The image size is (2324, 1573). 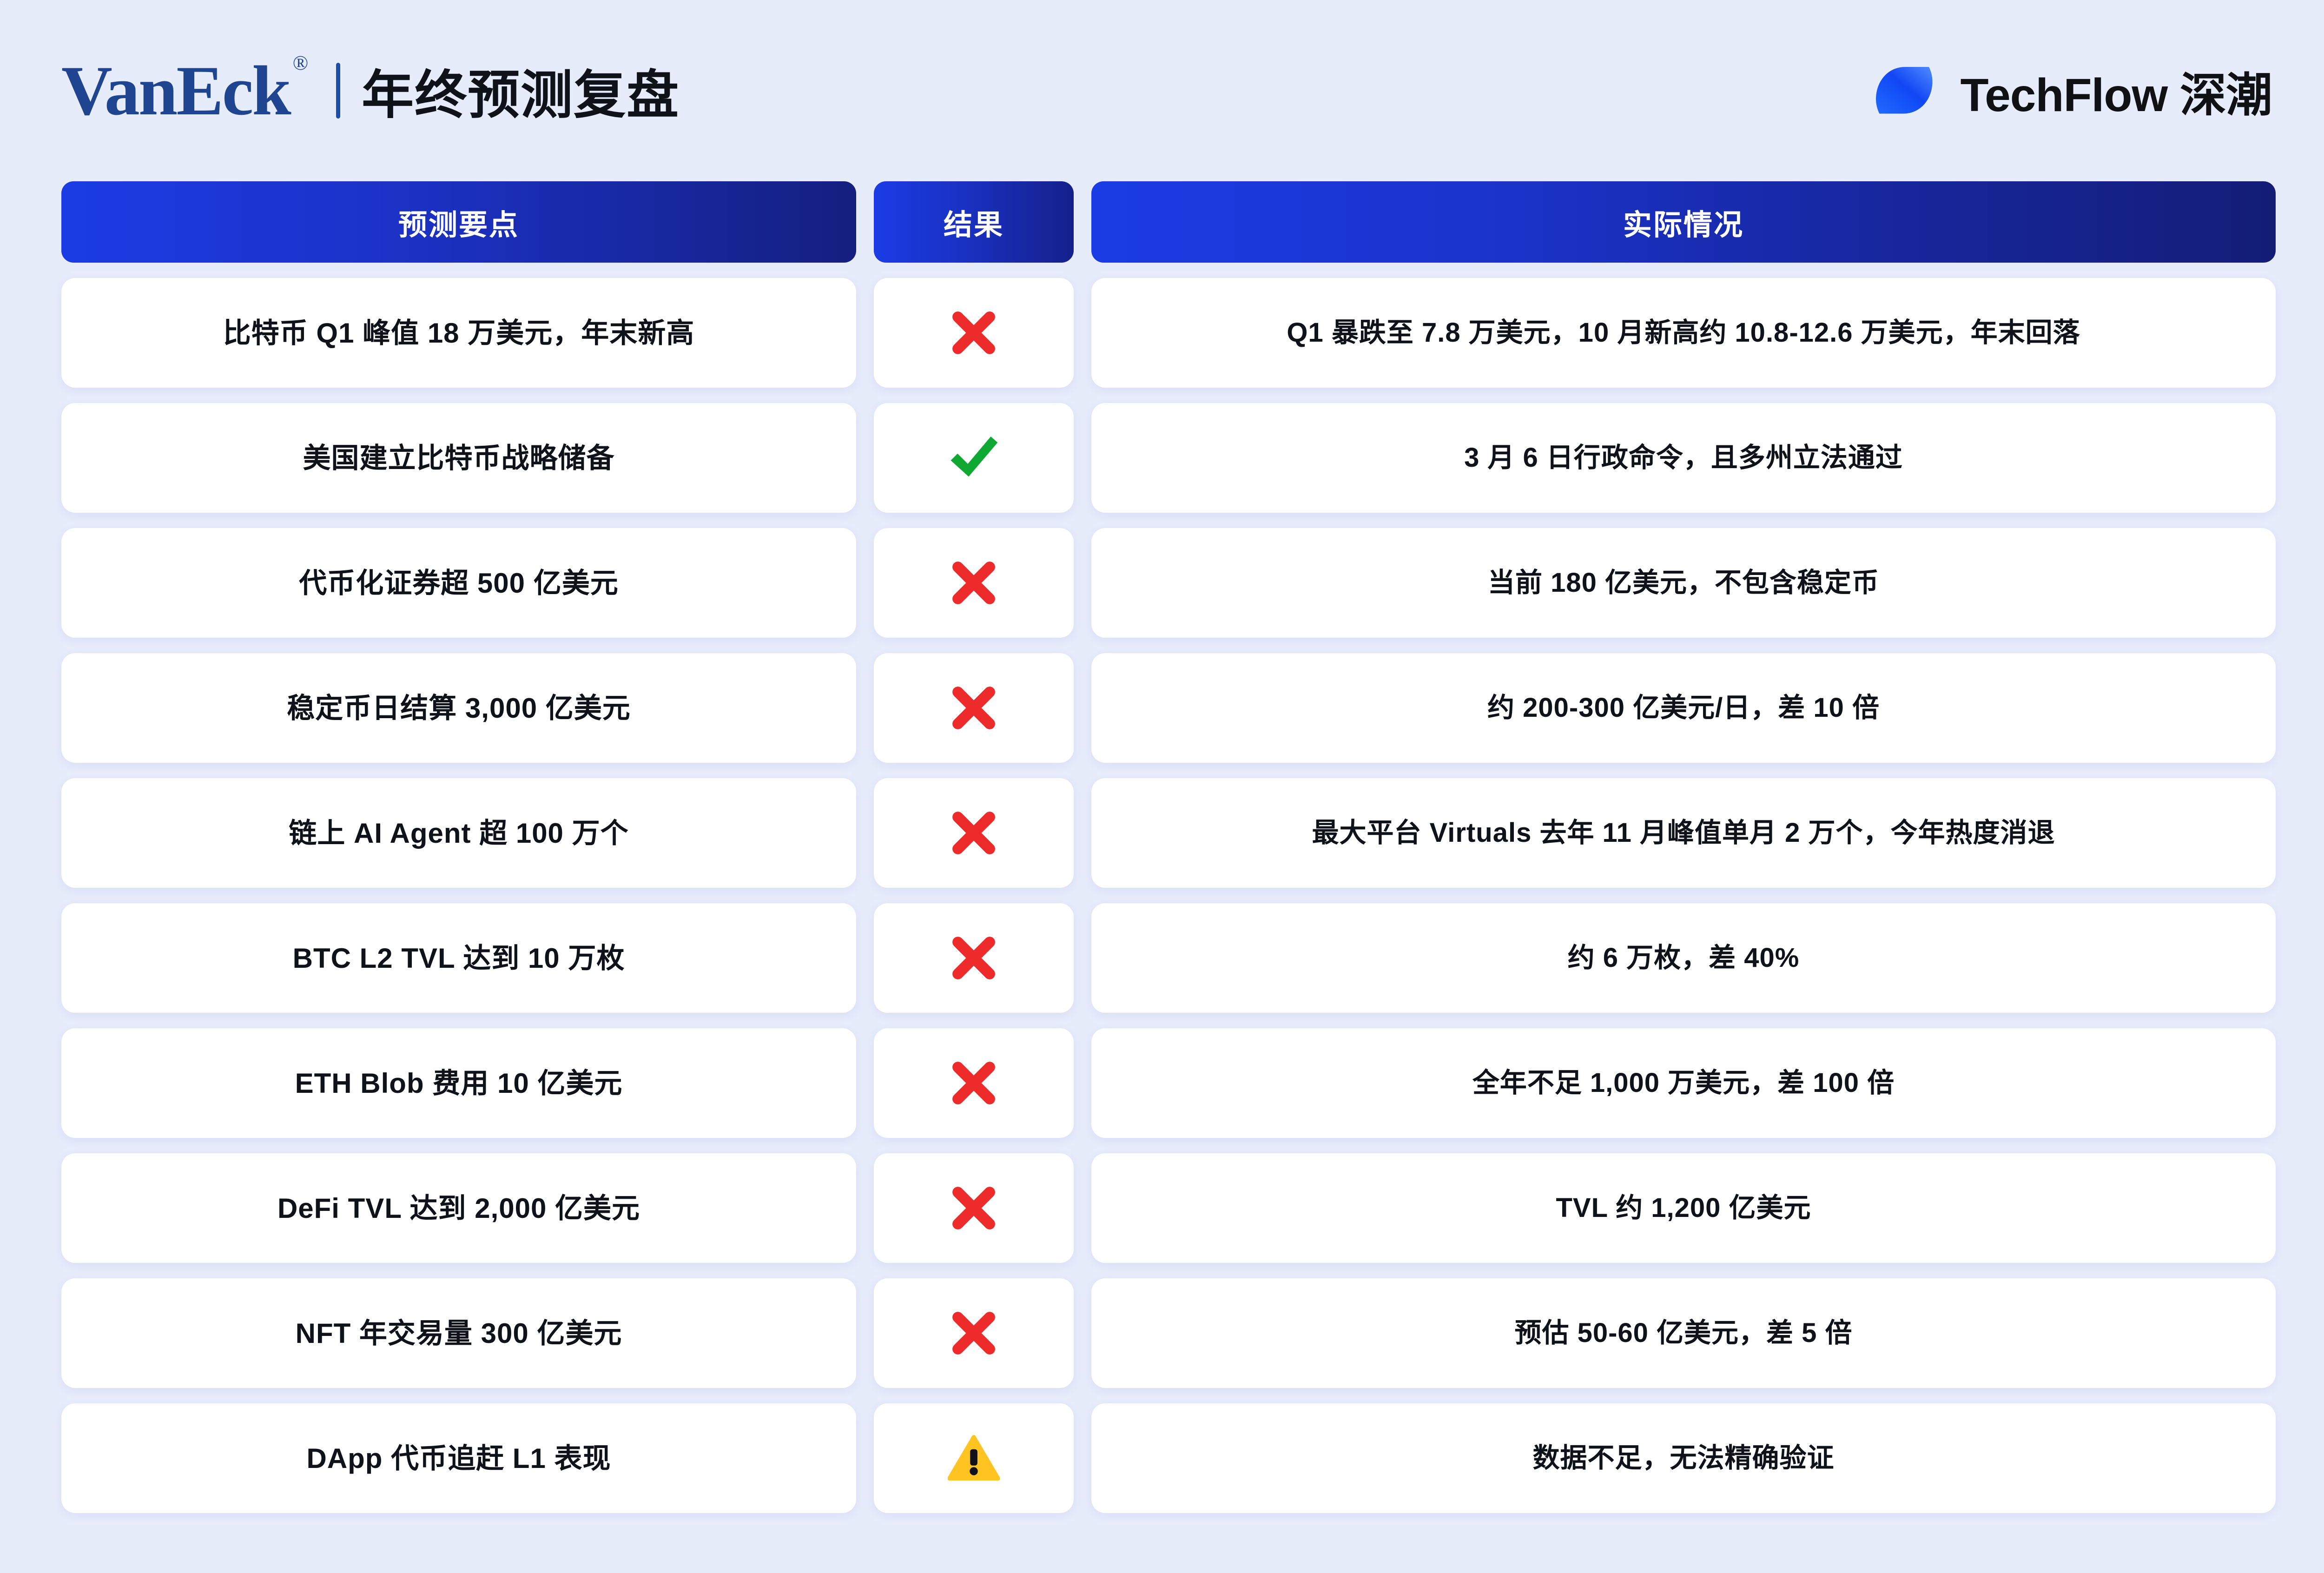 What do you see at coordinates (458, 222) in the screenshot?
I see `column-header-prediction: 预测要点` at bounding box center [458, 222].